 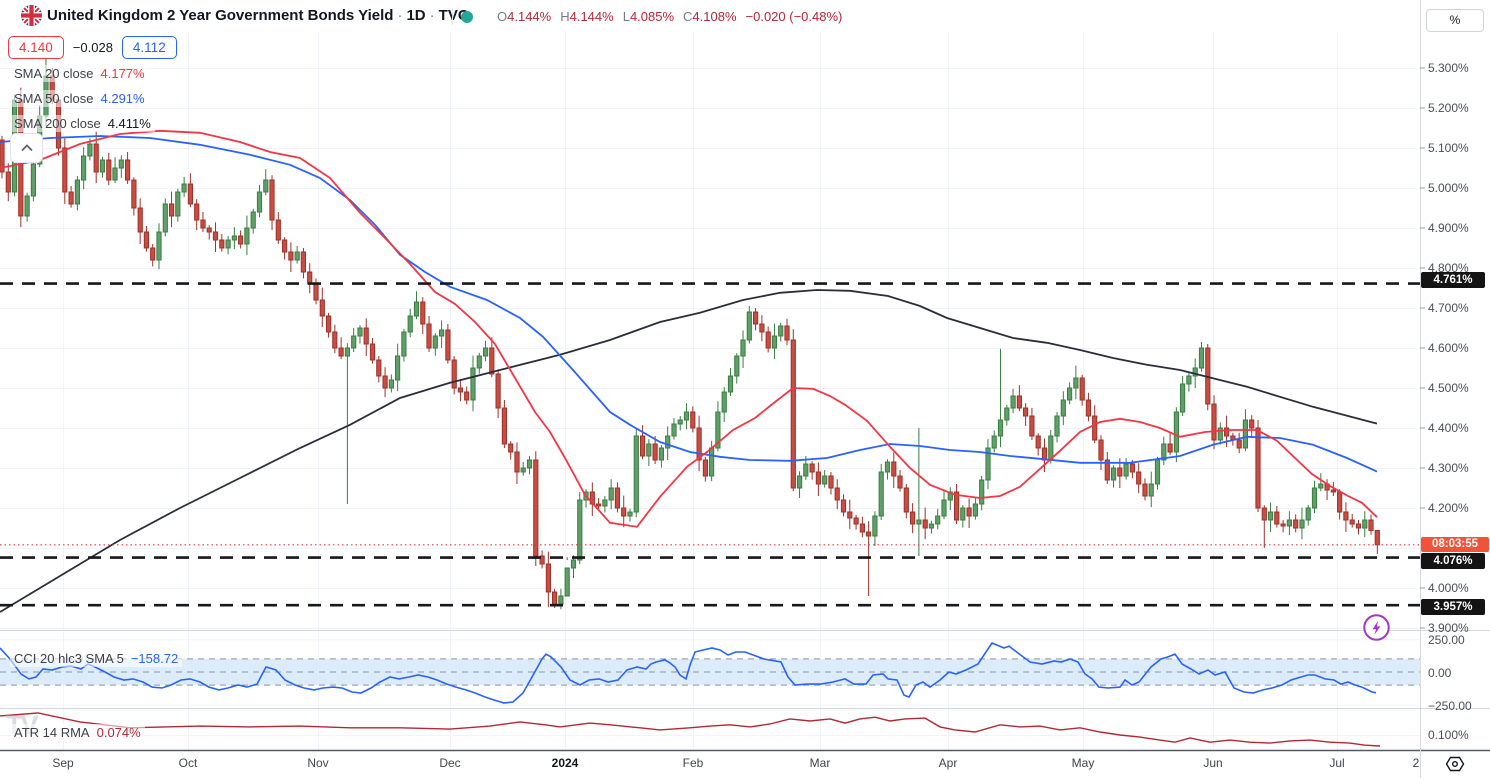 I want to click on price-axis-label: 5.200%, so click(x=1448, y=108).